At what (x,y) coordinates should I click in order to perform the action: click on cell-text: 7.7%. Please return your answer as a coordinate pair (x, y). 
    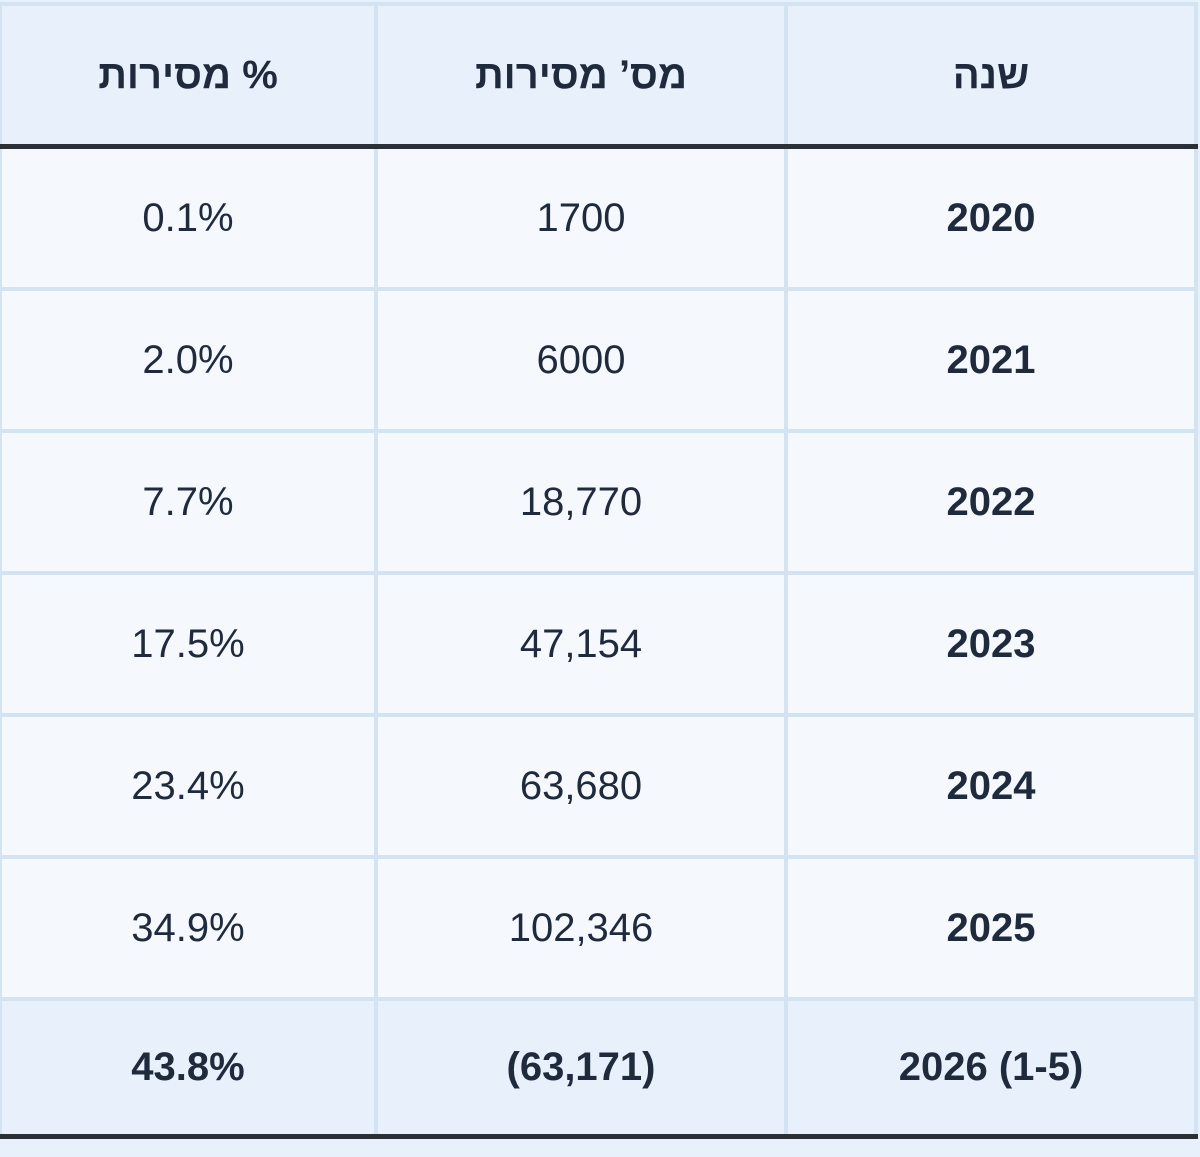
    Looking at the image, I should click on (188, 501).